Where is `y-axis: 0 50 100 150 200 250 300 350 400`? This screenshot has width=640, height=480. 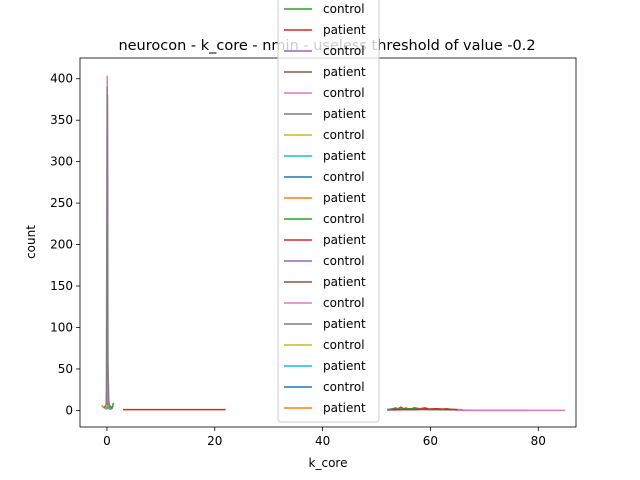
y-axis: 0 50 100 150 200 250 300 350 400 is located at coordinates (65, 244).